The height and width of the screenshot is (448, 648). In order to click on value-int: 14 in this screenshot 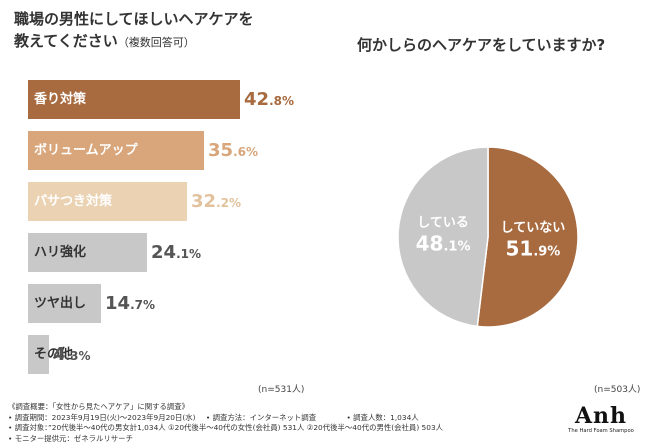, I will do `click(118, 303)`.